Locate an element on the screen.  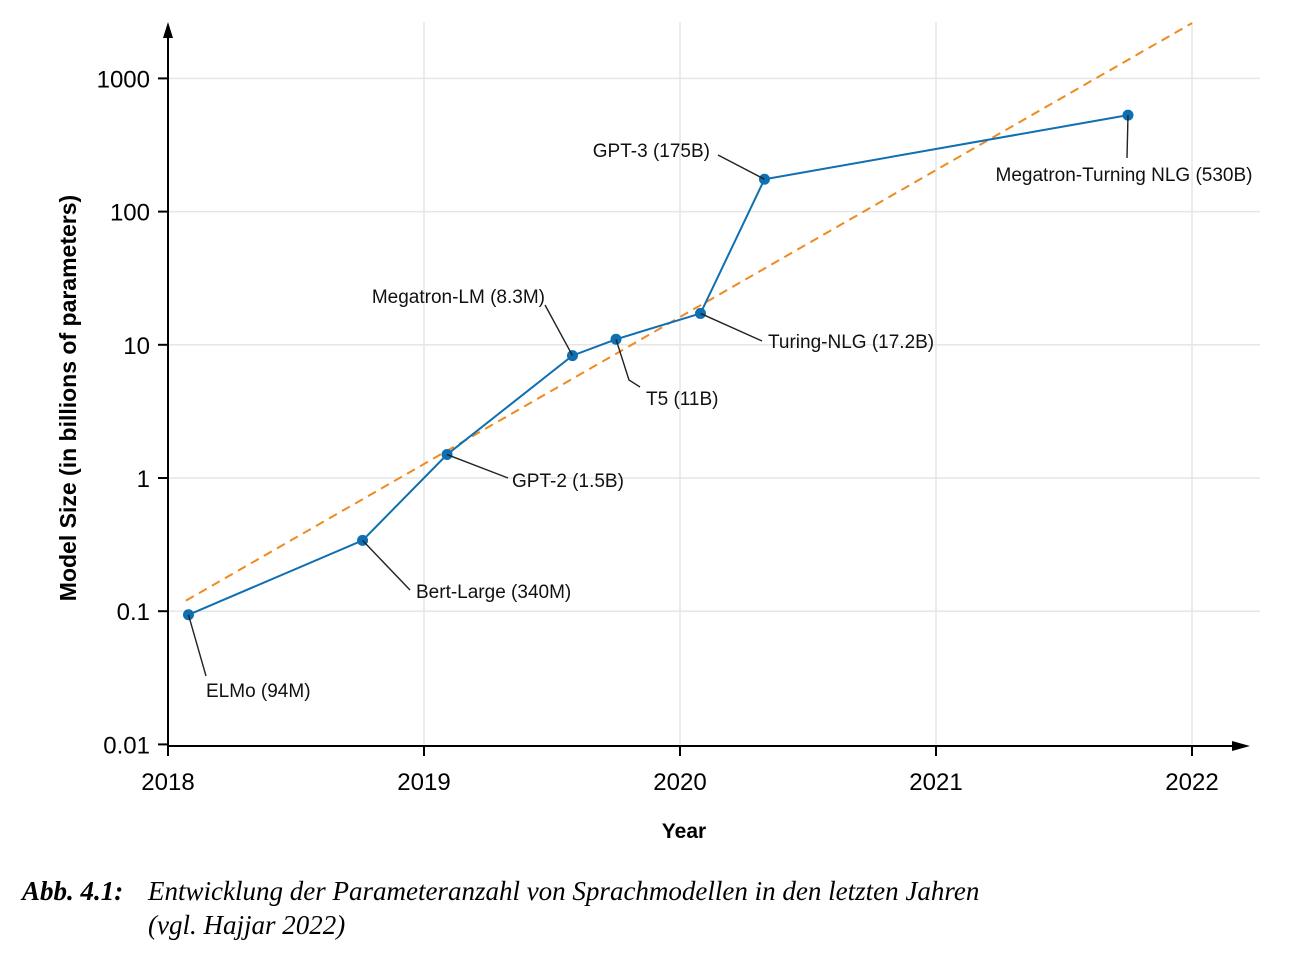
annotation-label: T5 (11B) is located at coordinates (682, 399).